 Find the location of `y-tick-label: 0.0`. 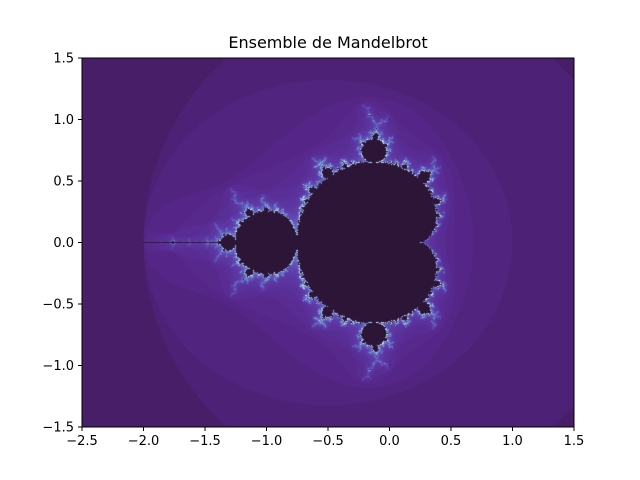

y-tick-label: 0.0 is located at coordinates (63, 243).